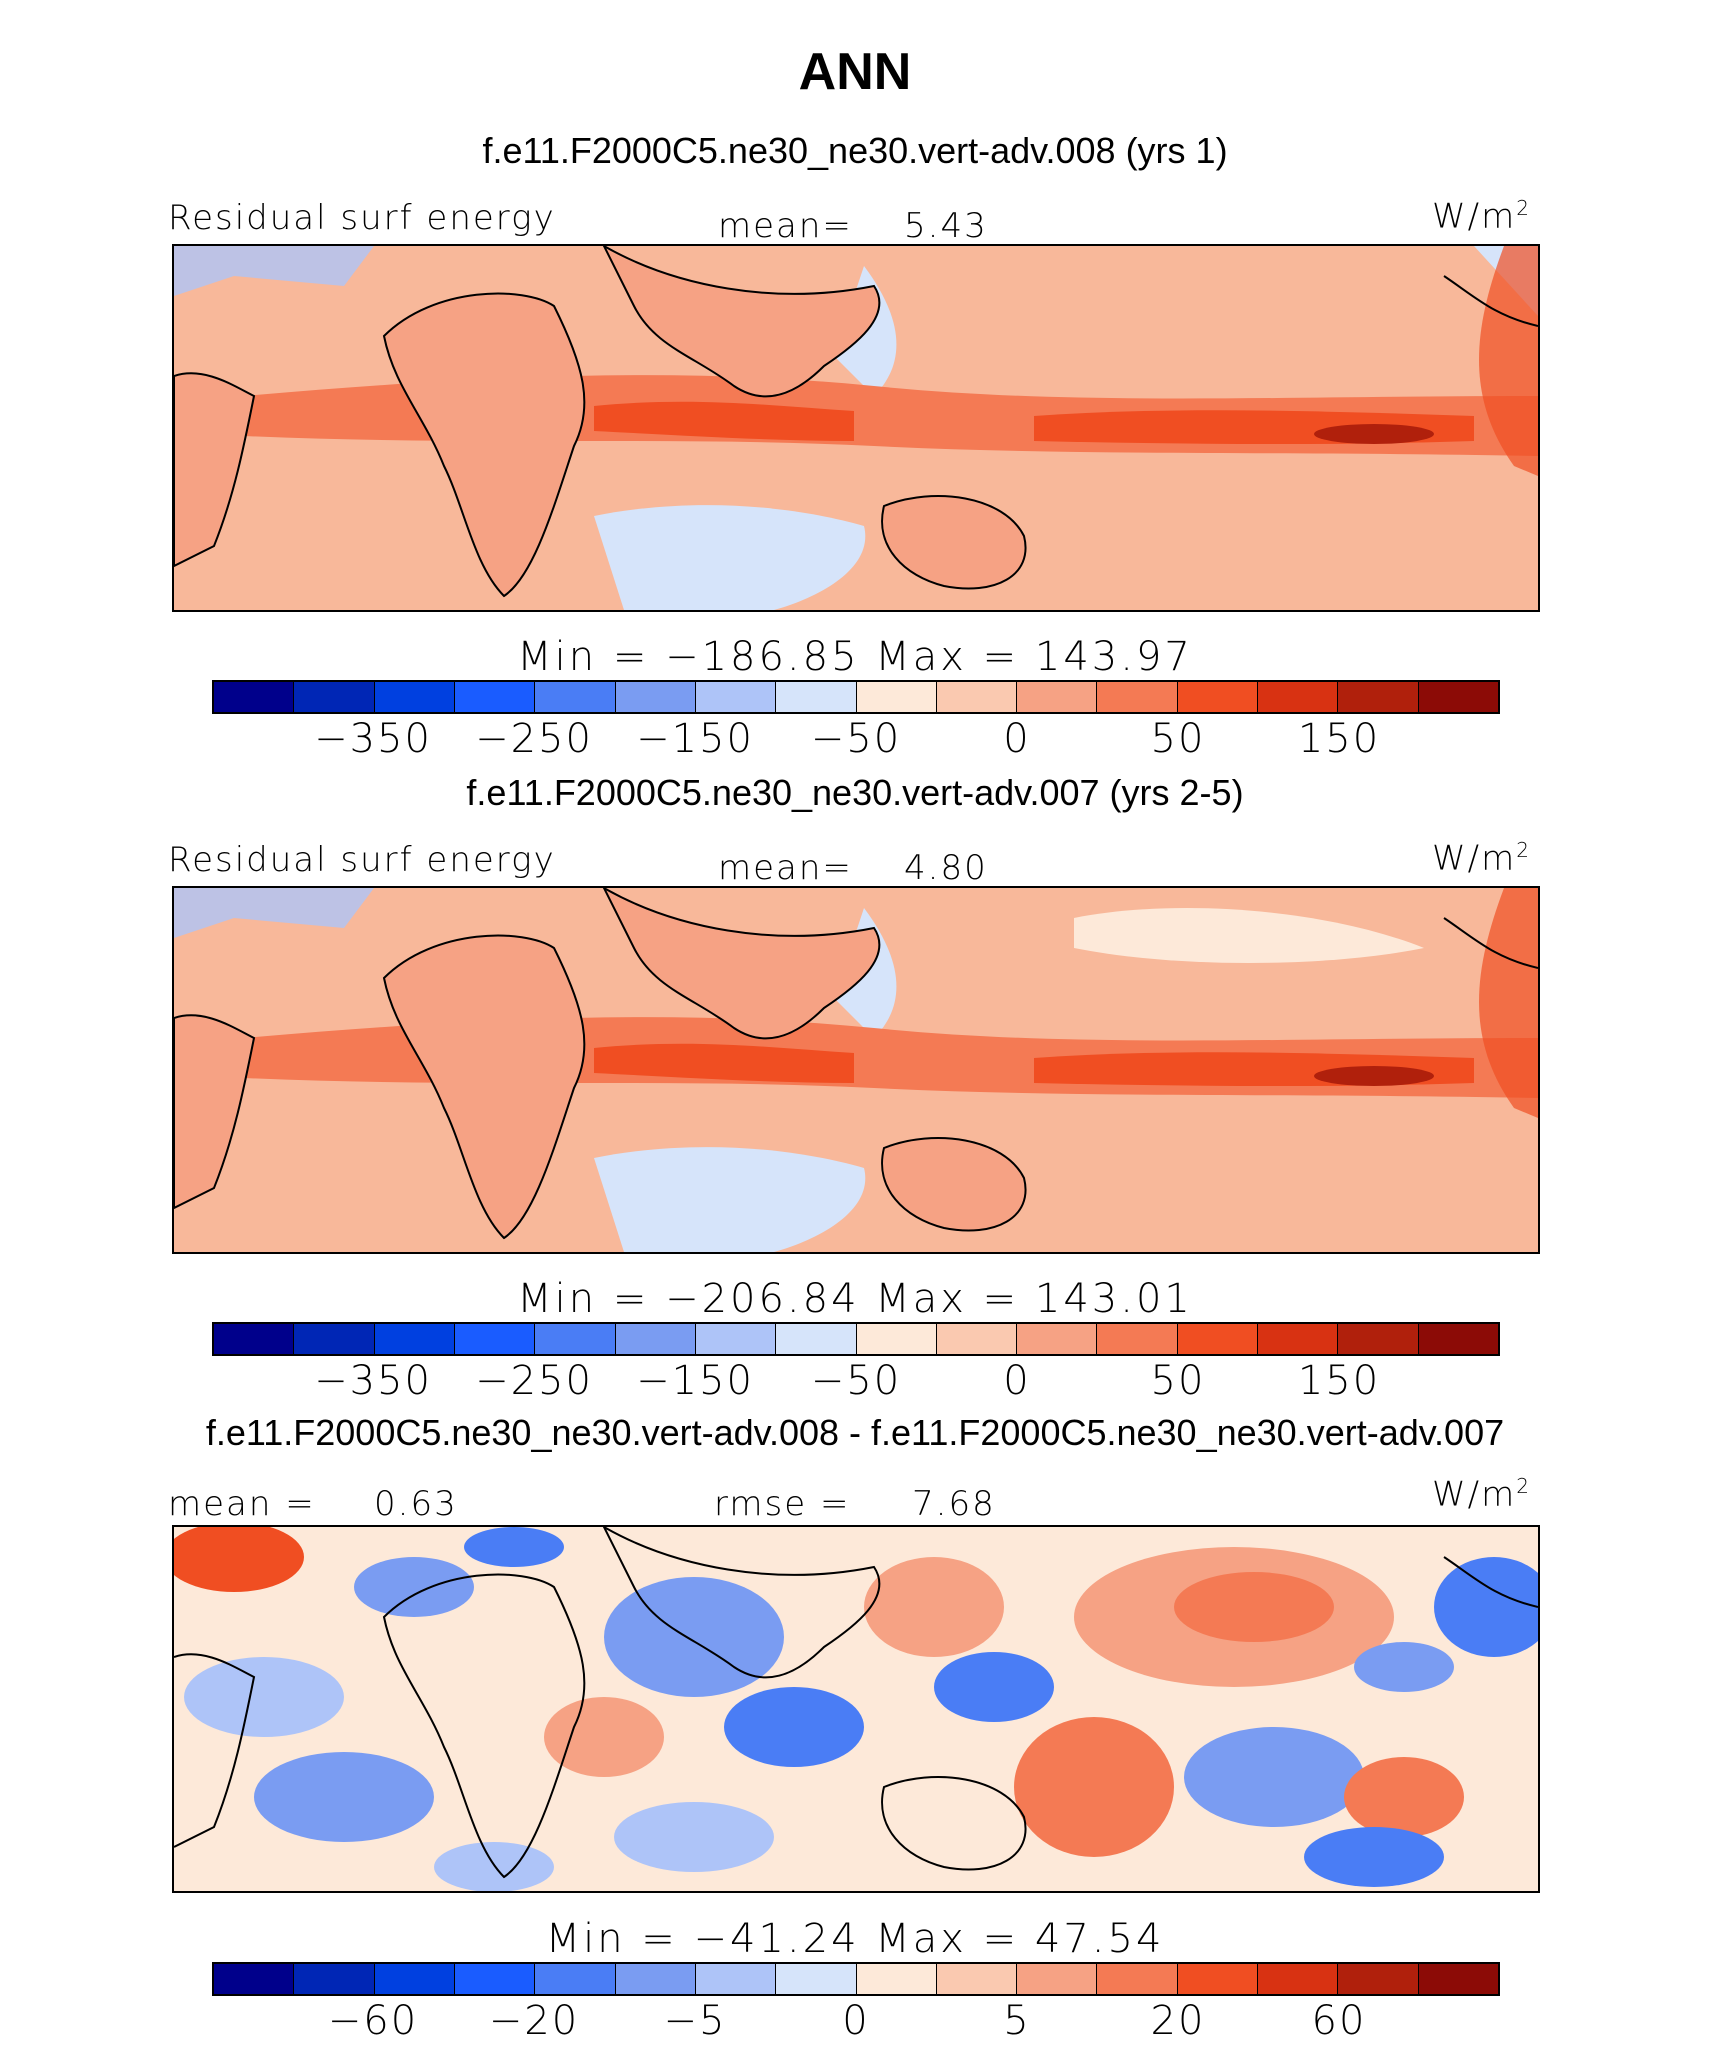  Describe the element at coordinates (534, 2021) in the screenshot. I see `colorbar-tick-label: −20` at that location.